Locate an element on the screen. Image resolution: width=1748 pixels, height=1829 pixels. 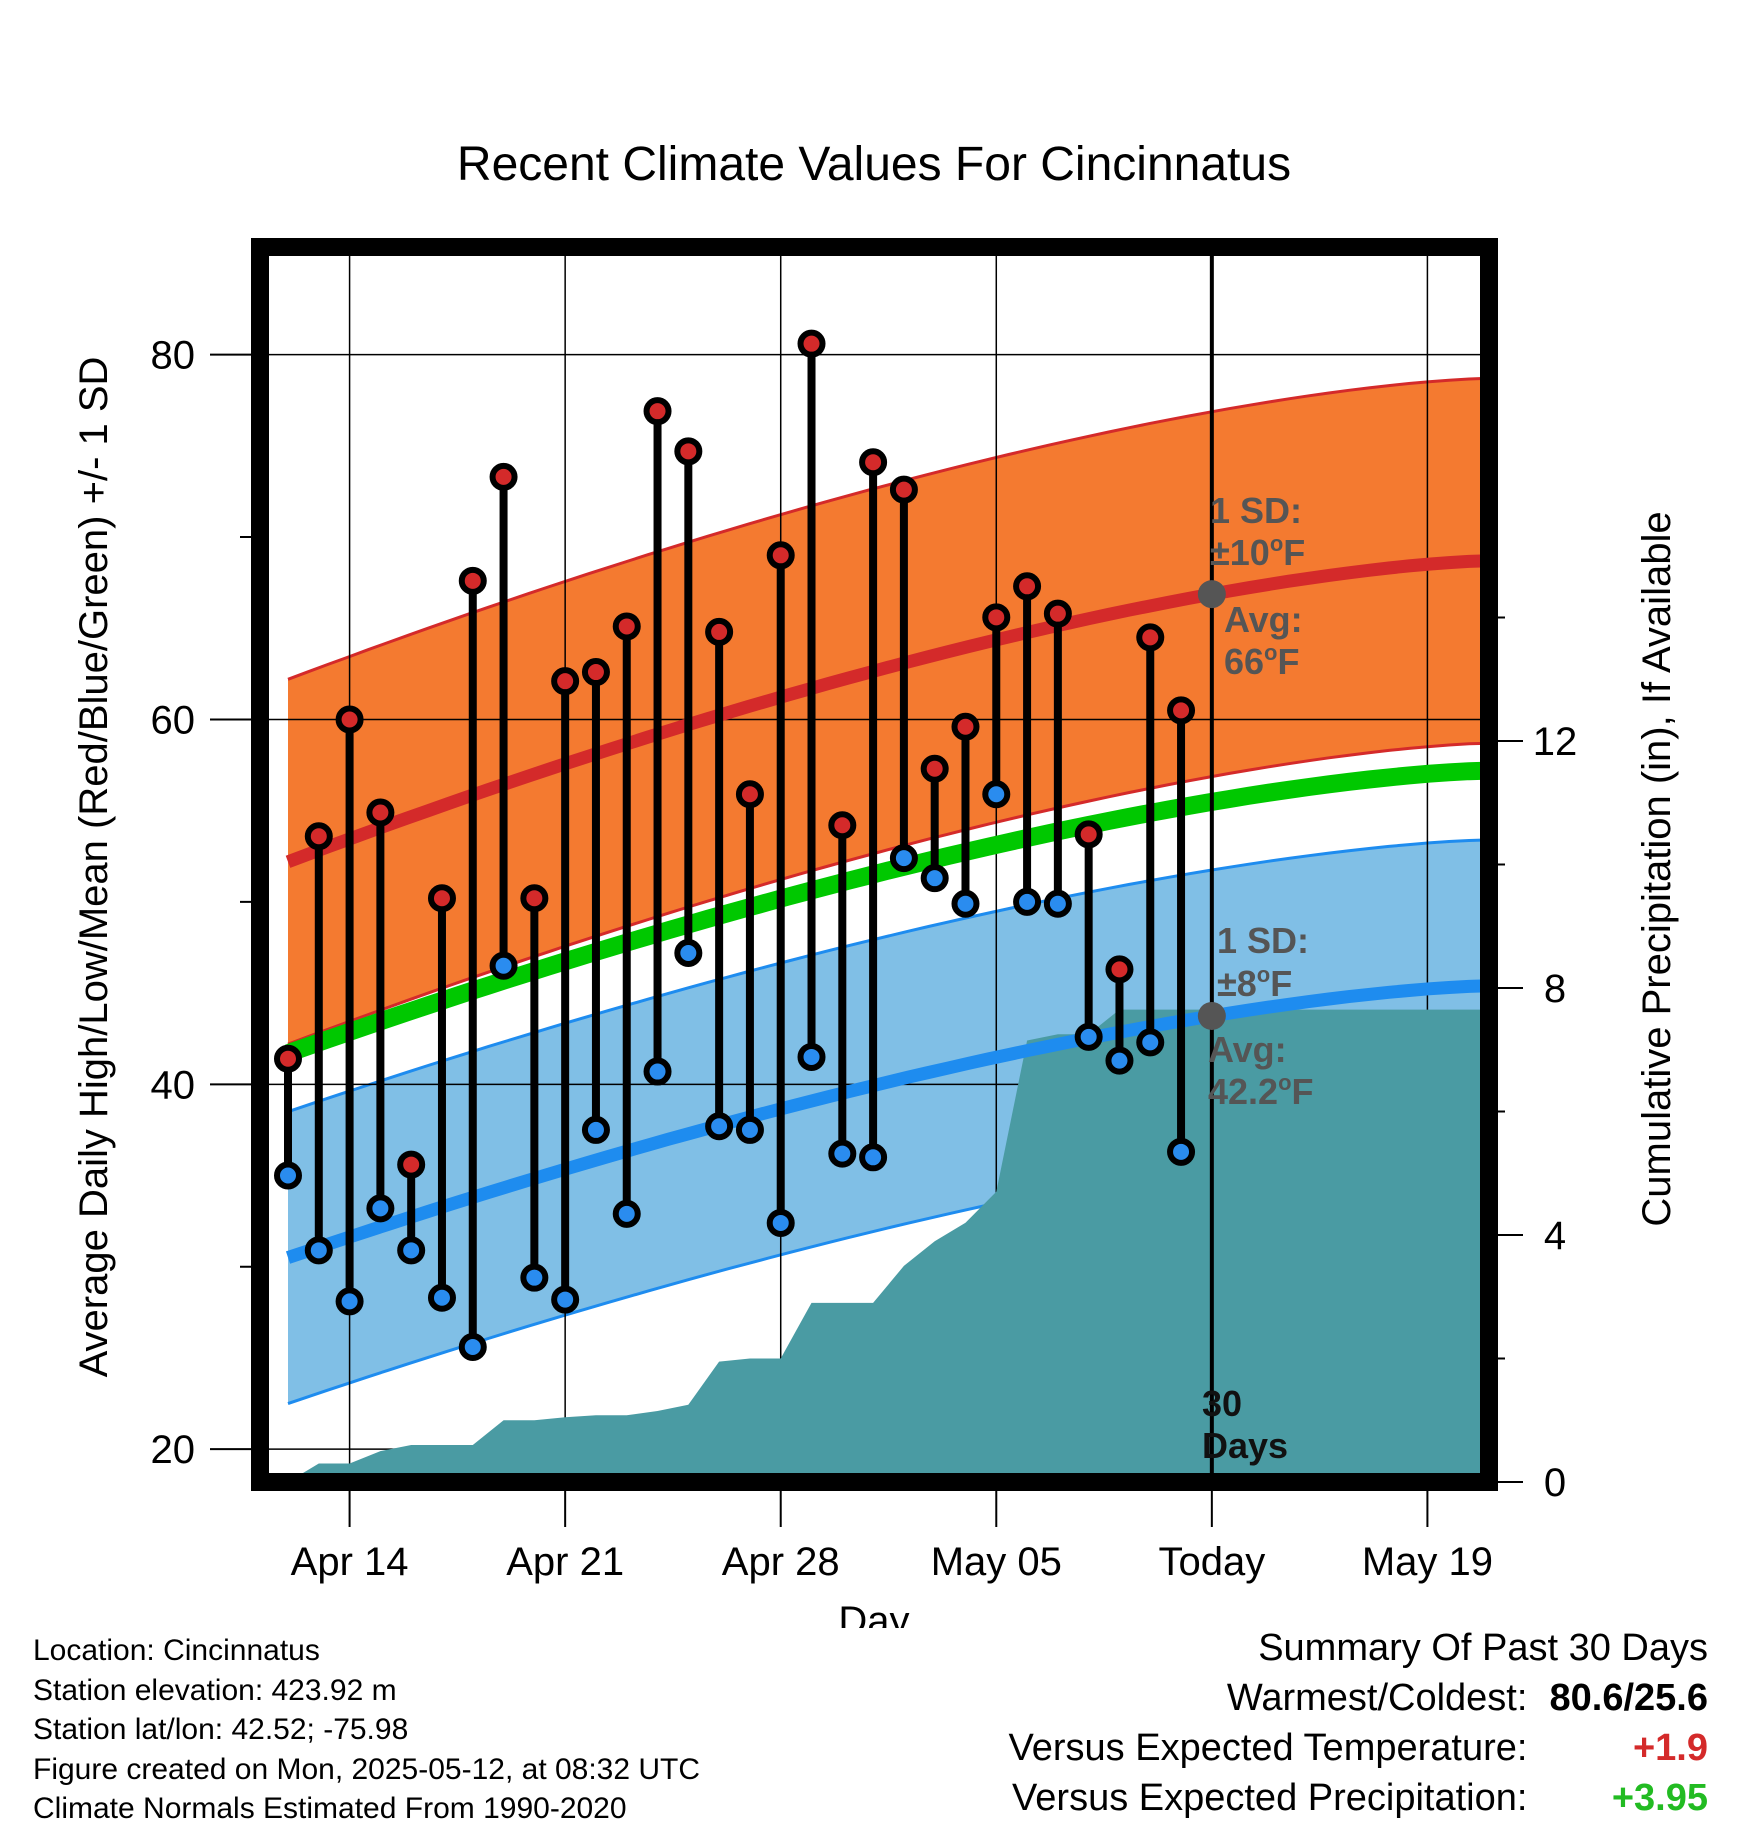
y-tick-label: 20 is located at coordinates (173, 1450).